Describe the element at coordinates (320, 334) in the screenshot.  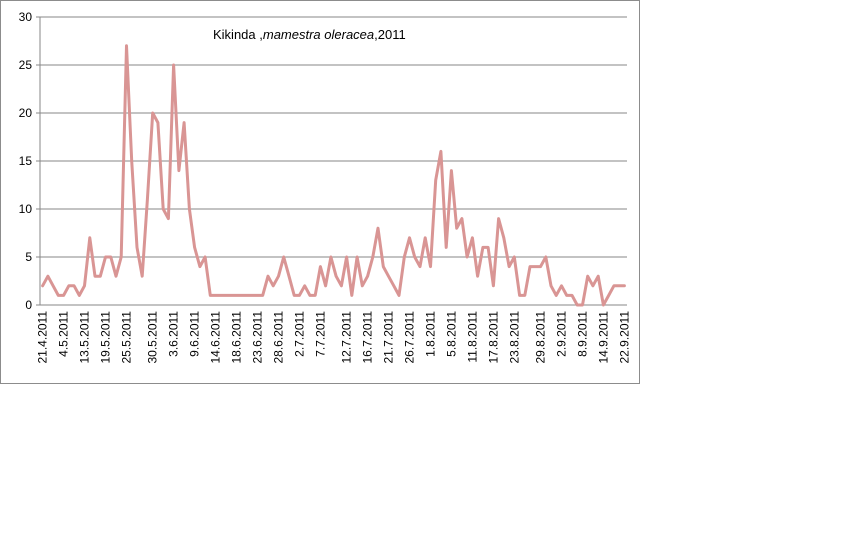
I see `x-tick-label: 7.7.2011` at that location.